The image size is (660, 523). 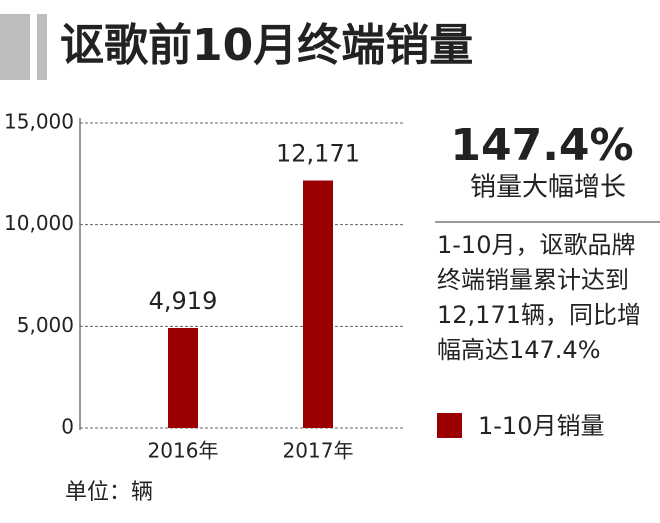 What do you see at coordinates (548, 188) in the screenshot?
I see `highlight-caption: 销量大幅增长` at bounding box center [548, 188].